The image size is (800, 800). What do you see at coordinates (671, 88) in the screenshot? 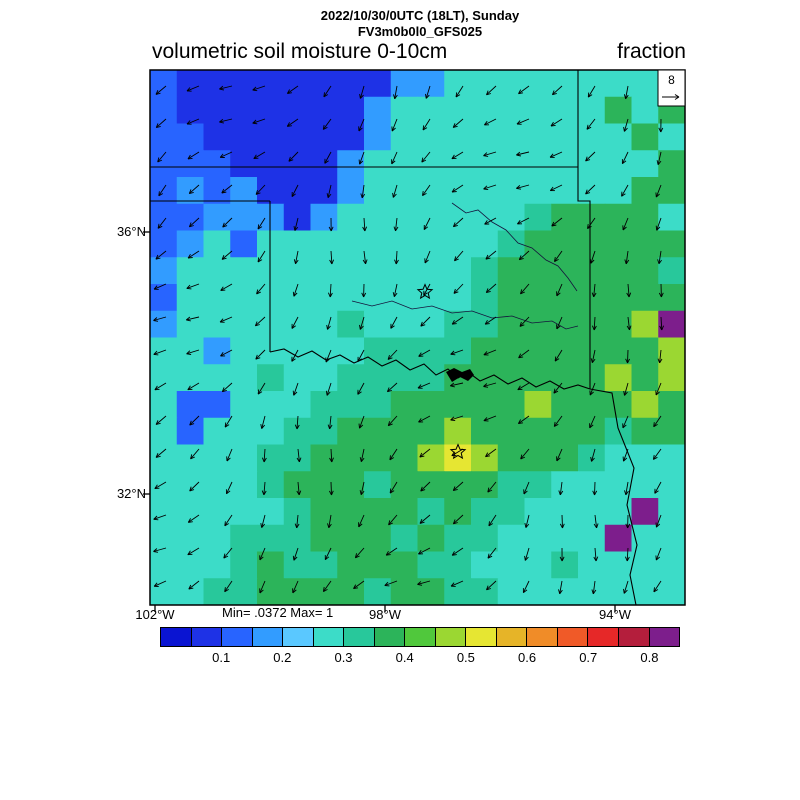
I see `reference-vector-box: 8` at bounding box center [671, 88].